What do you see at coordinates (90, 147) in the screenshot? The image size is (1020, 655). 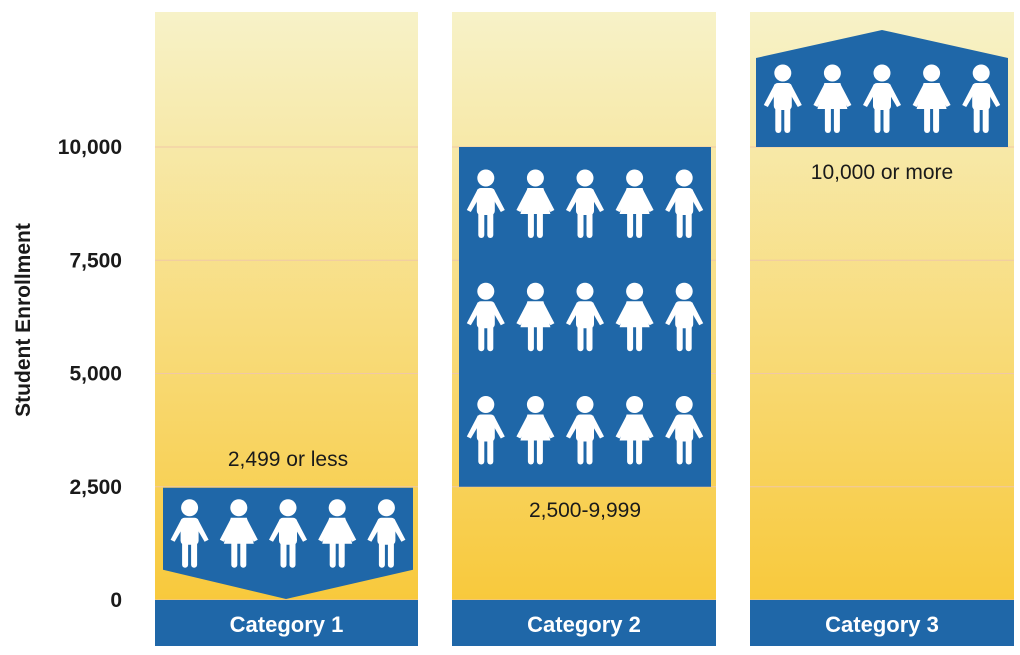 I see `y-tick-label: 10,000` at bounding box center [90, 147].